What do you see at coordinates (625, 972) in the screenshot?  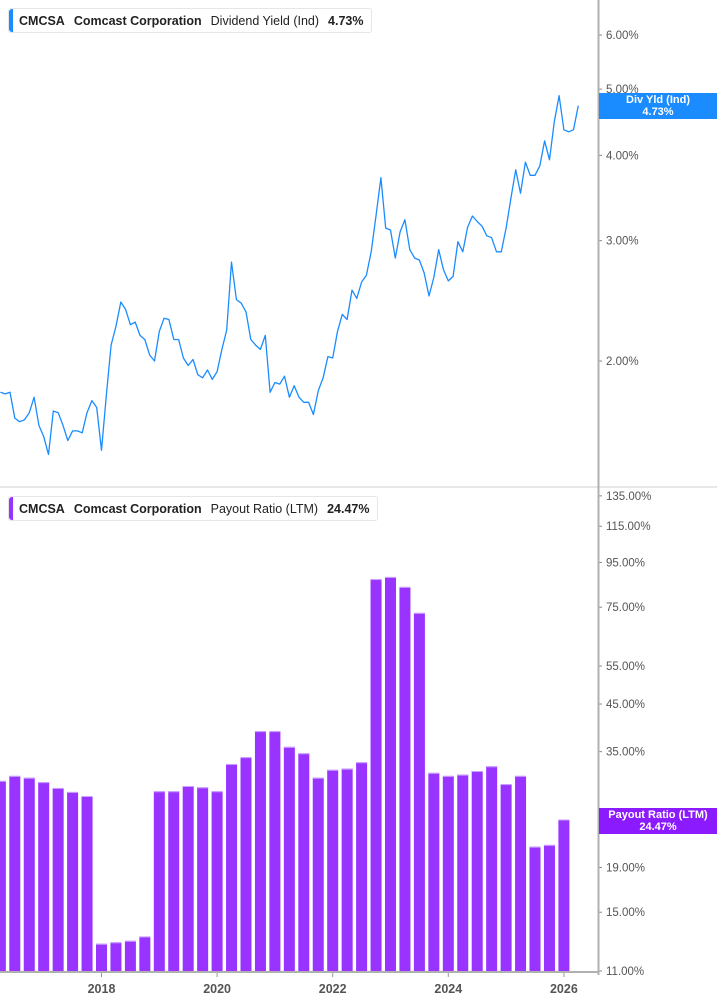 I see `y-tick-label: 11.00%` at bounding box center [625, 972].